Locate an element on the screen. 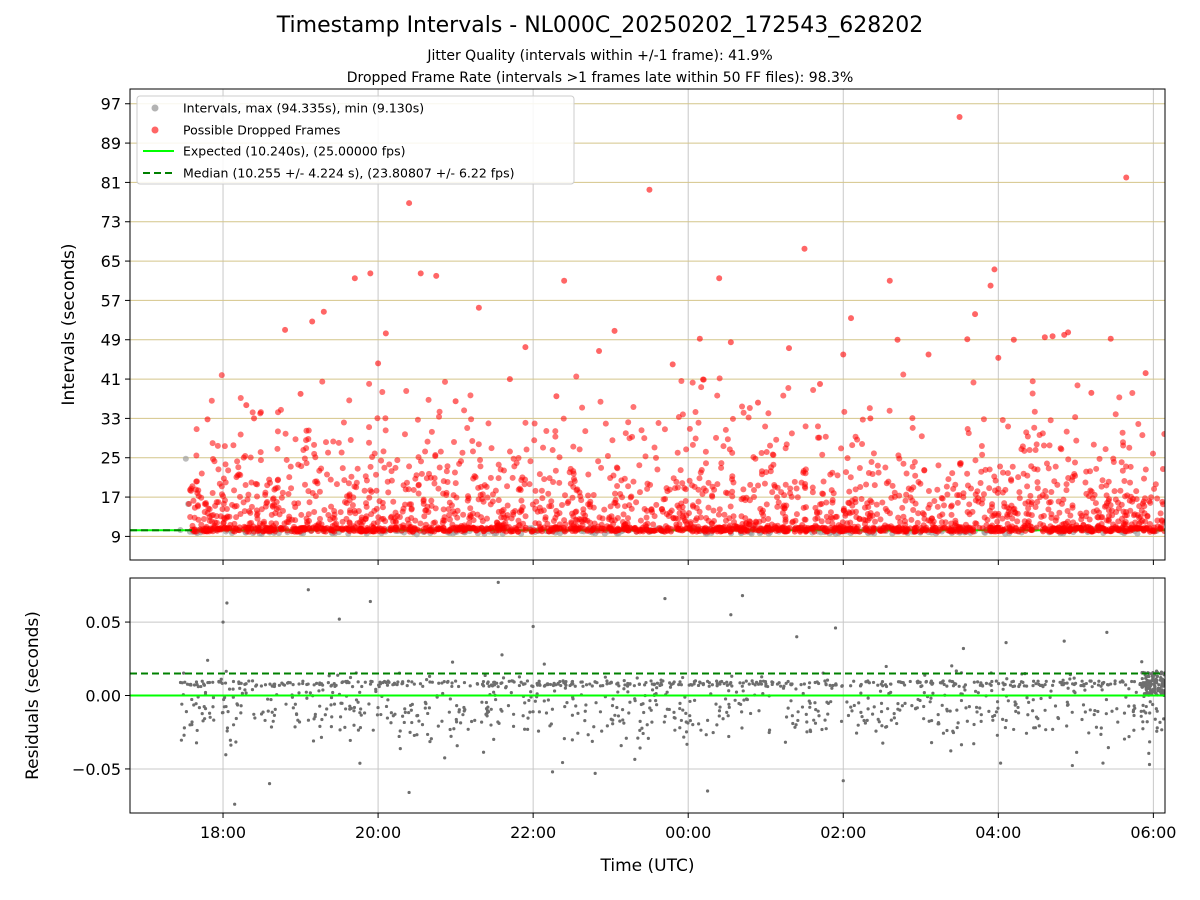  top-ytick-label: 81 is located at coordinates (111, 182).